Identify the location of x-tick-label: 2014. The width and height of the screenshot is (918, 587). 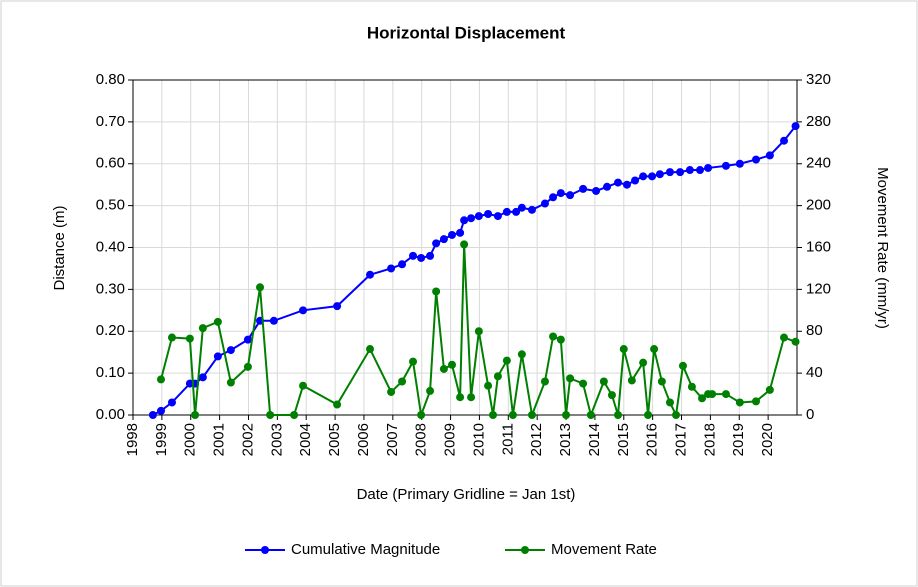
(594, 439).